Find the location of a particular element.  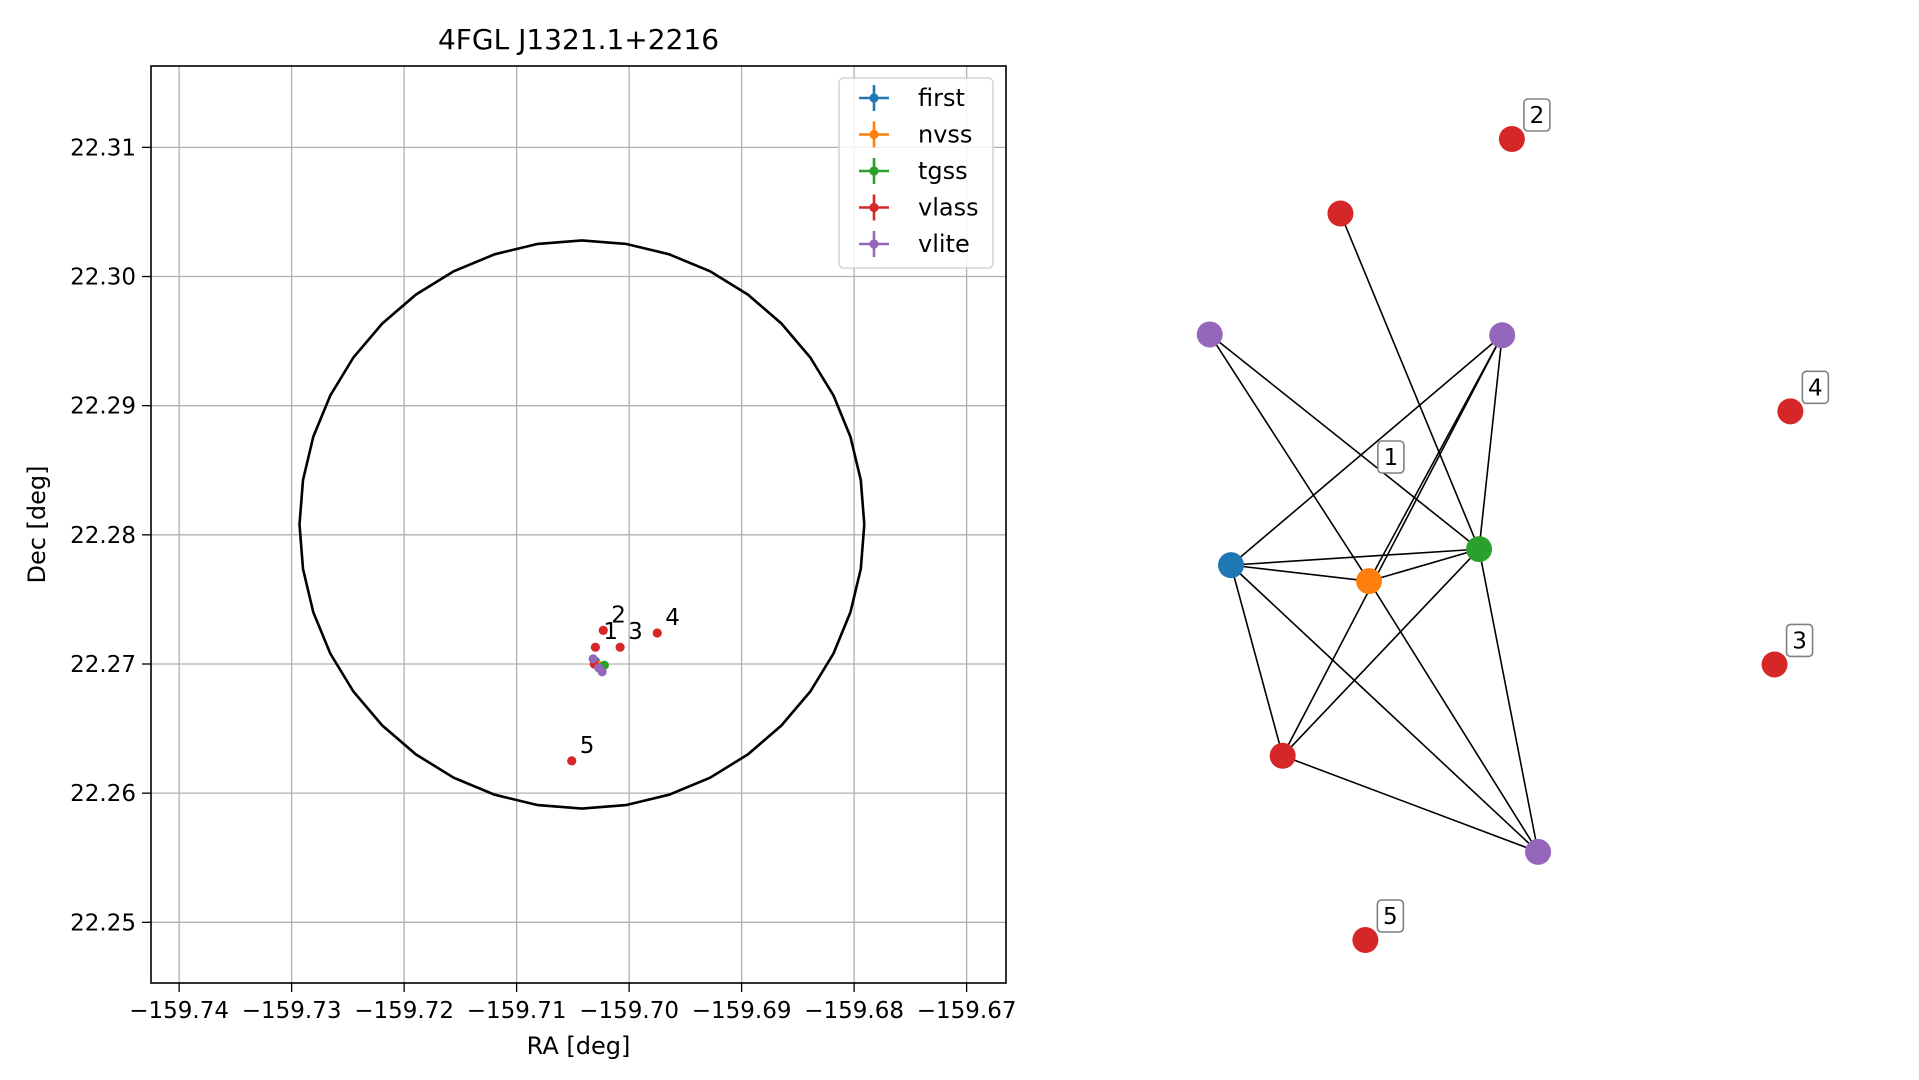

network-node-v3 is located at coordinates (1774, 664).